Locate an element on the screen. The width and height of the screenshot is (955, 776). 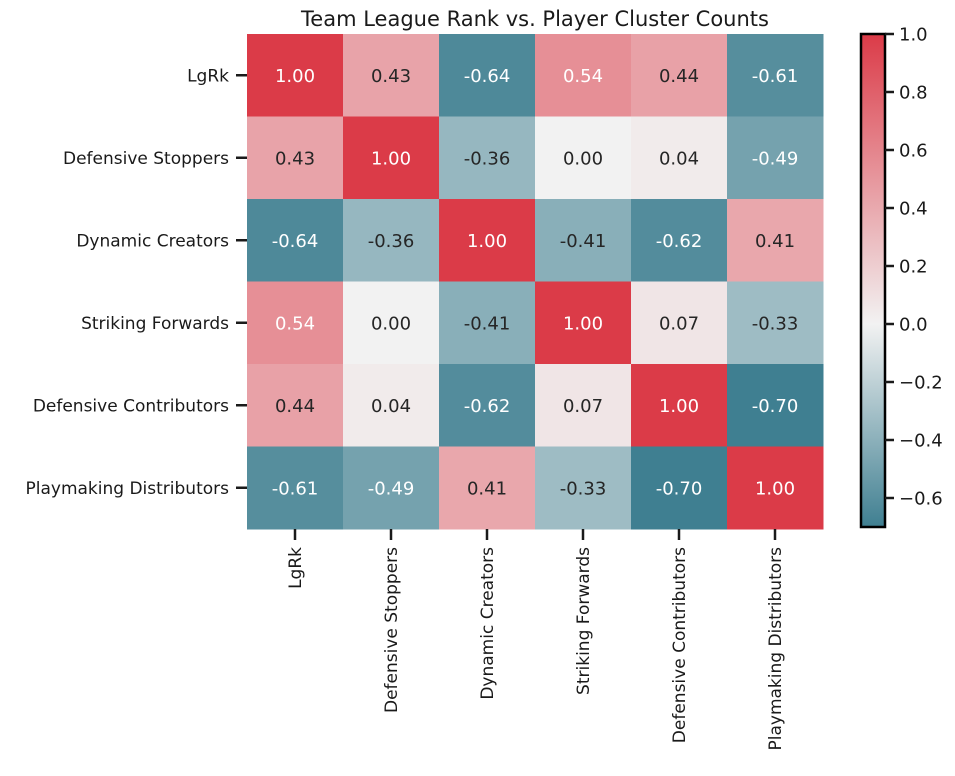
cell-value-r0-c3: 0.54 is located at coordinates (583, 76).